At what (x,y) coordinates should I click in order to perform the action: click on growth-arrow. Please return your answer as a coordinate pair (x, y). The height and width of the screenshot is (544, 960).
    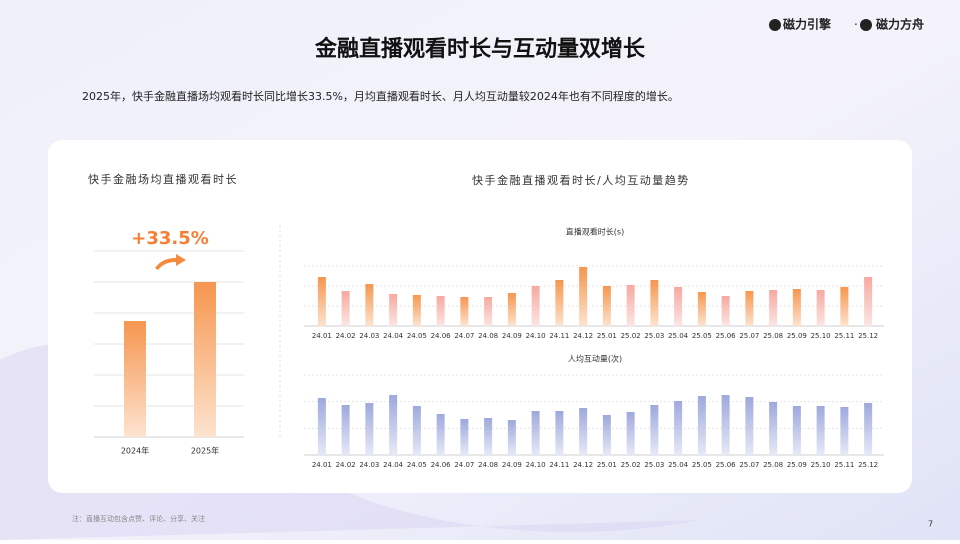
    Looking at the image, I should click on (170, 262).